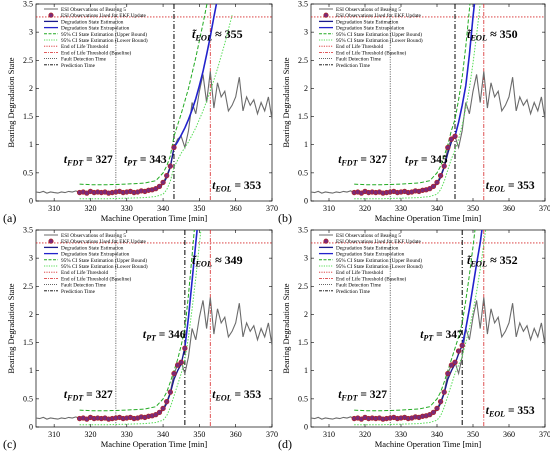 The width and height of the screenshot is (550, 452). What do you see at coordinates (437, 208) in the screenshot?
I see `x-tick-label: 340` at bounding box center [437, 208].